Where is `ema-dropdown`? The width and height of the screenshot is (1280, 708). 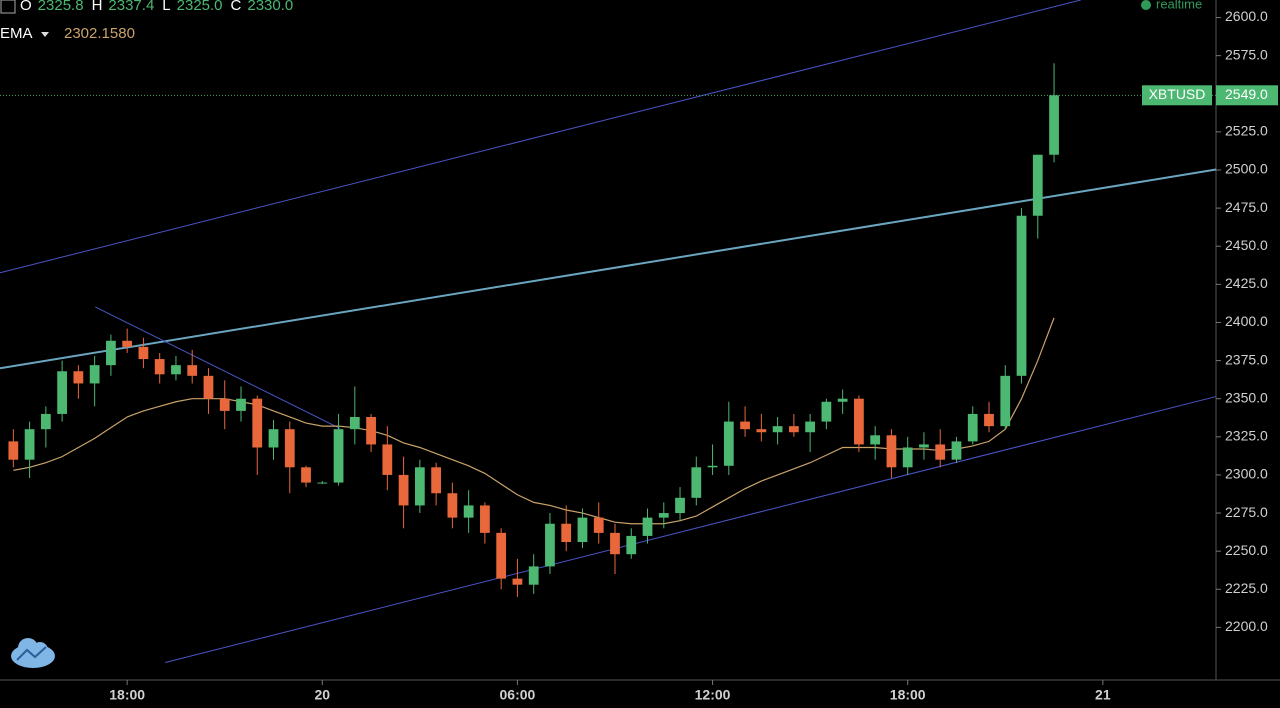 ema-dropdown is located at coordinates (45, 34).